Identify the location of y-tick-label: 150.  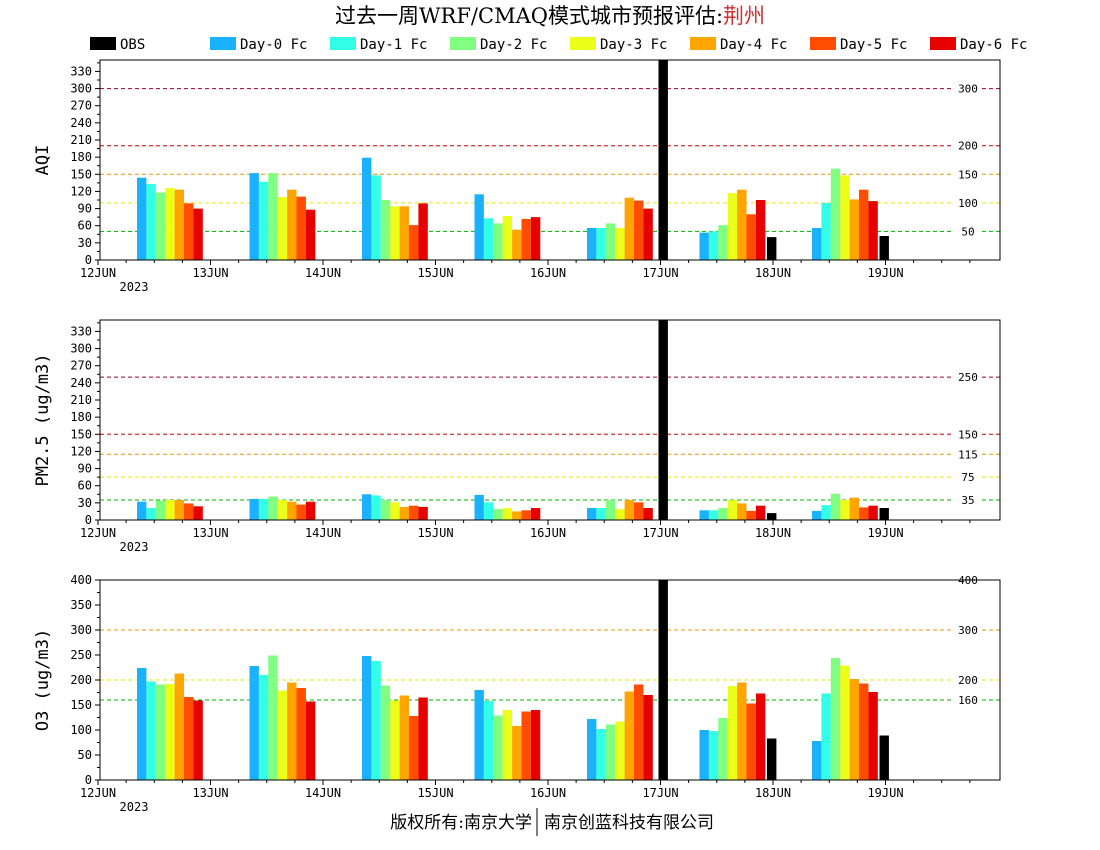
(81, 434).